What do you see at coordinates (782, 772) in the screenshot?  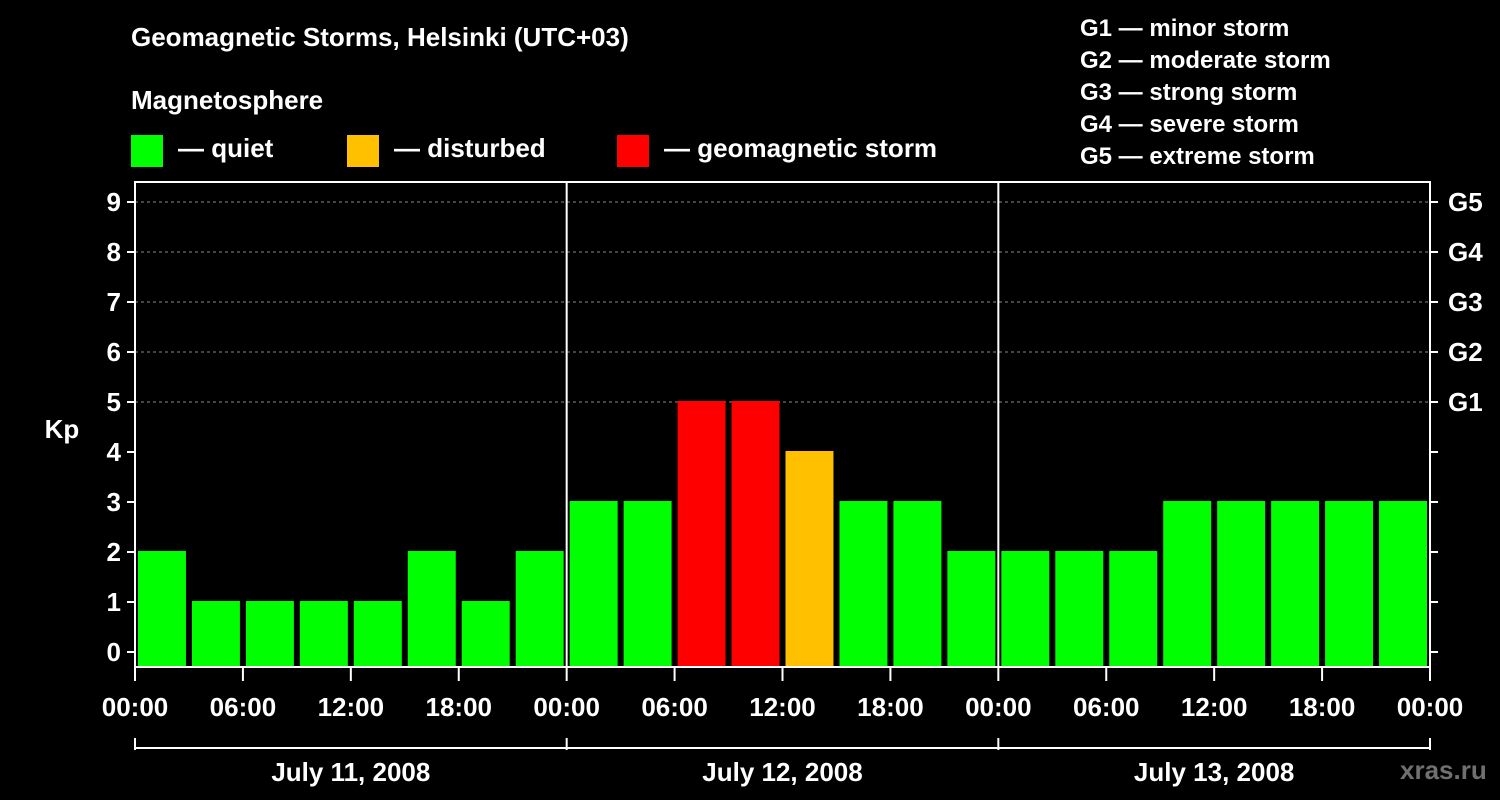 I see `day-label: July 12, 2008` at bounding box center [782, 772].